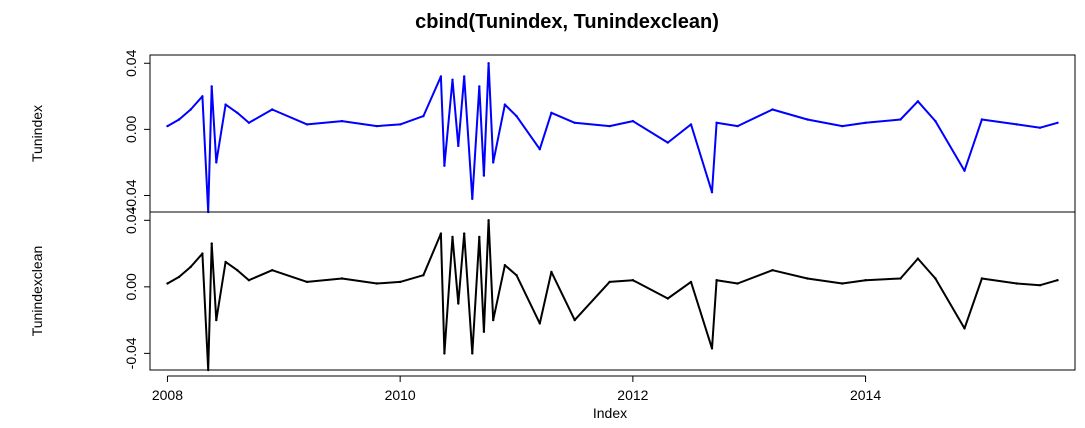 The width and height of the screenshot is (1085, 428). What do you see at coordinates (167, 395) in the screenshot?
I see `x-tick-label: 2008` at bounding box center [167, 395].